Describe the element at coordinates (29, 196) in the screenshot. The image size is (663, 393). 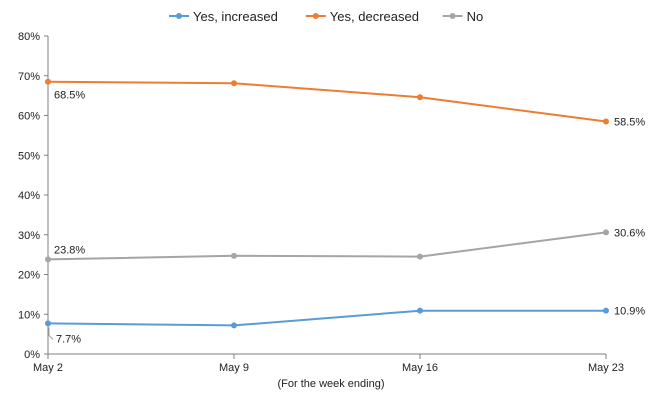
I see `y-tick-label: 40%` at that location.